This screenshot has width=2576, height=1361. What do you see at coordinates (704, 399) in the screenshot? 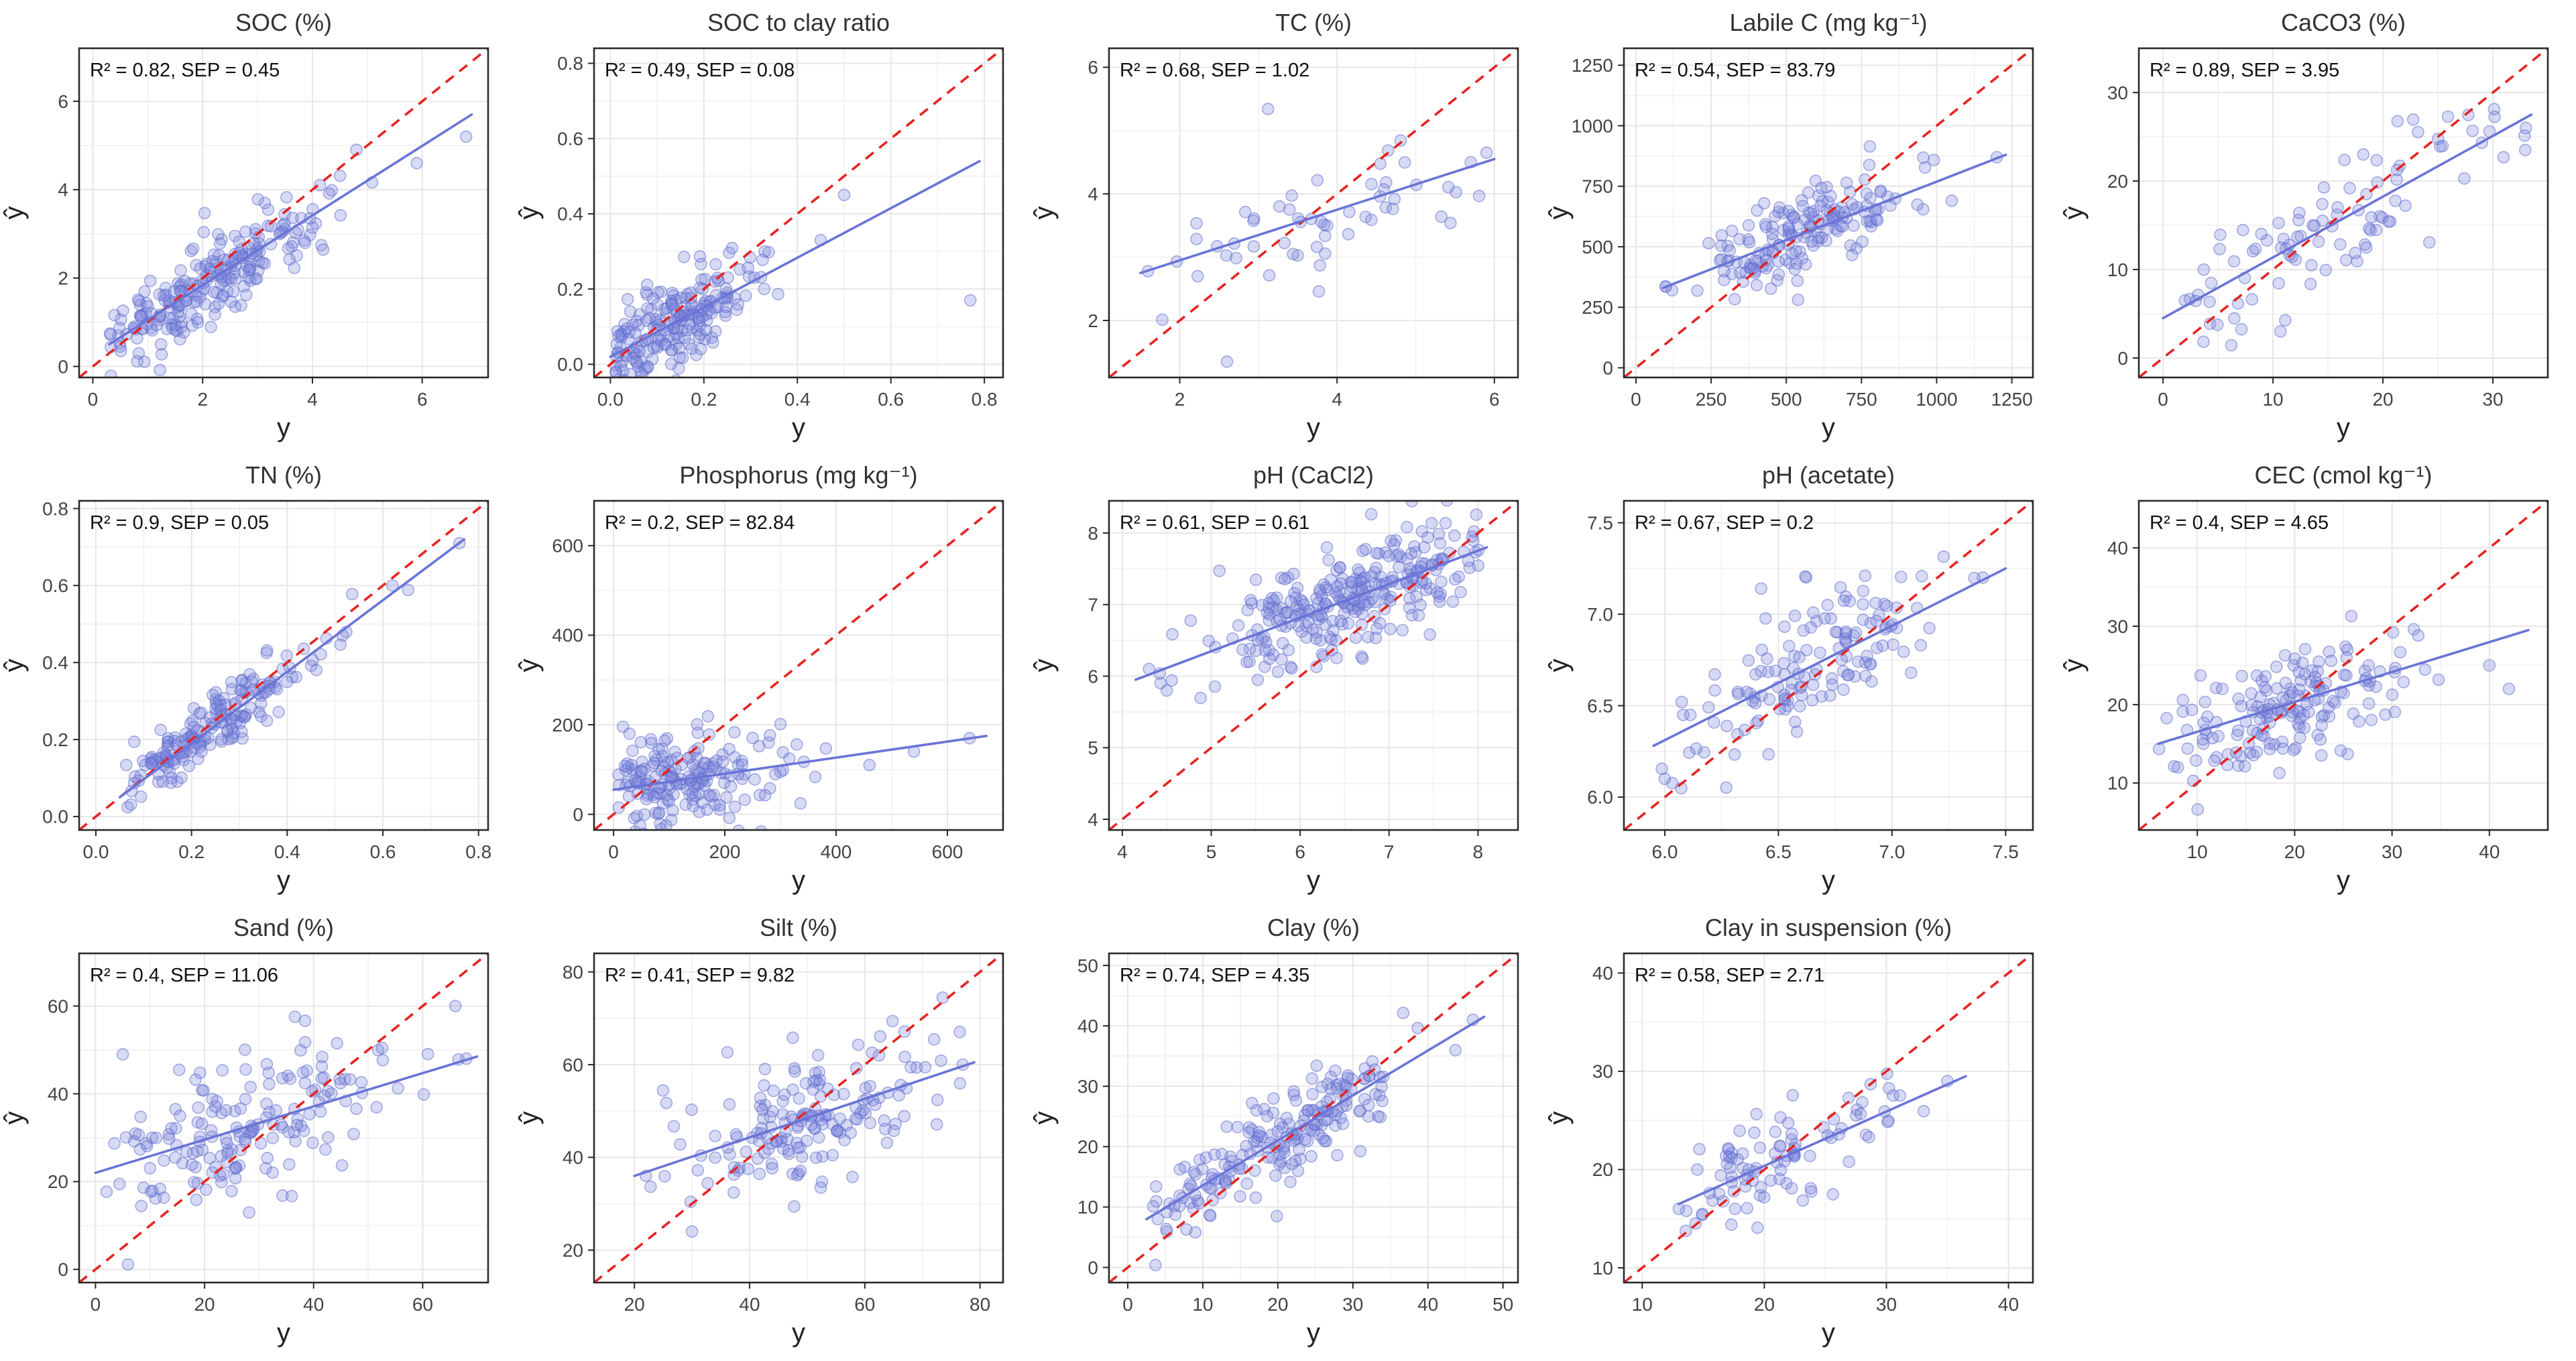
I see `x-tick-label: 0.2` at bounding box center [704, 399].